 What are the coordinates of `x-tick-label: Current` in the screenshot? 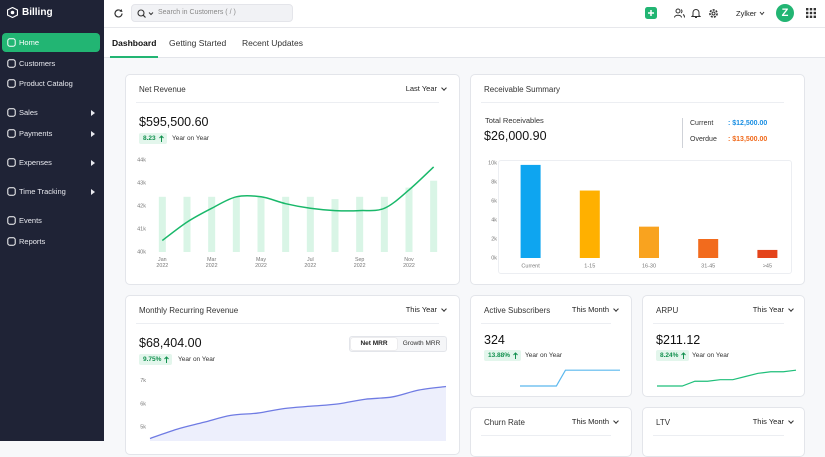 It's located at (530, 266).